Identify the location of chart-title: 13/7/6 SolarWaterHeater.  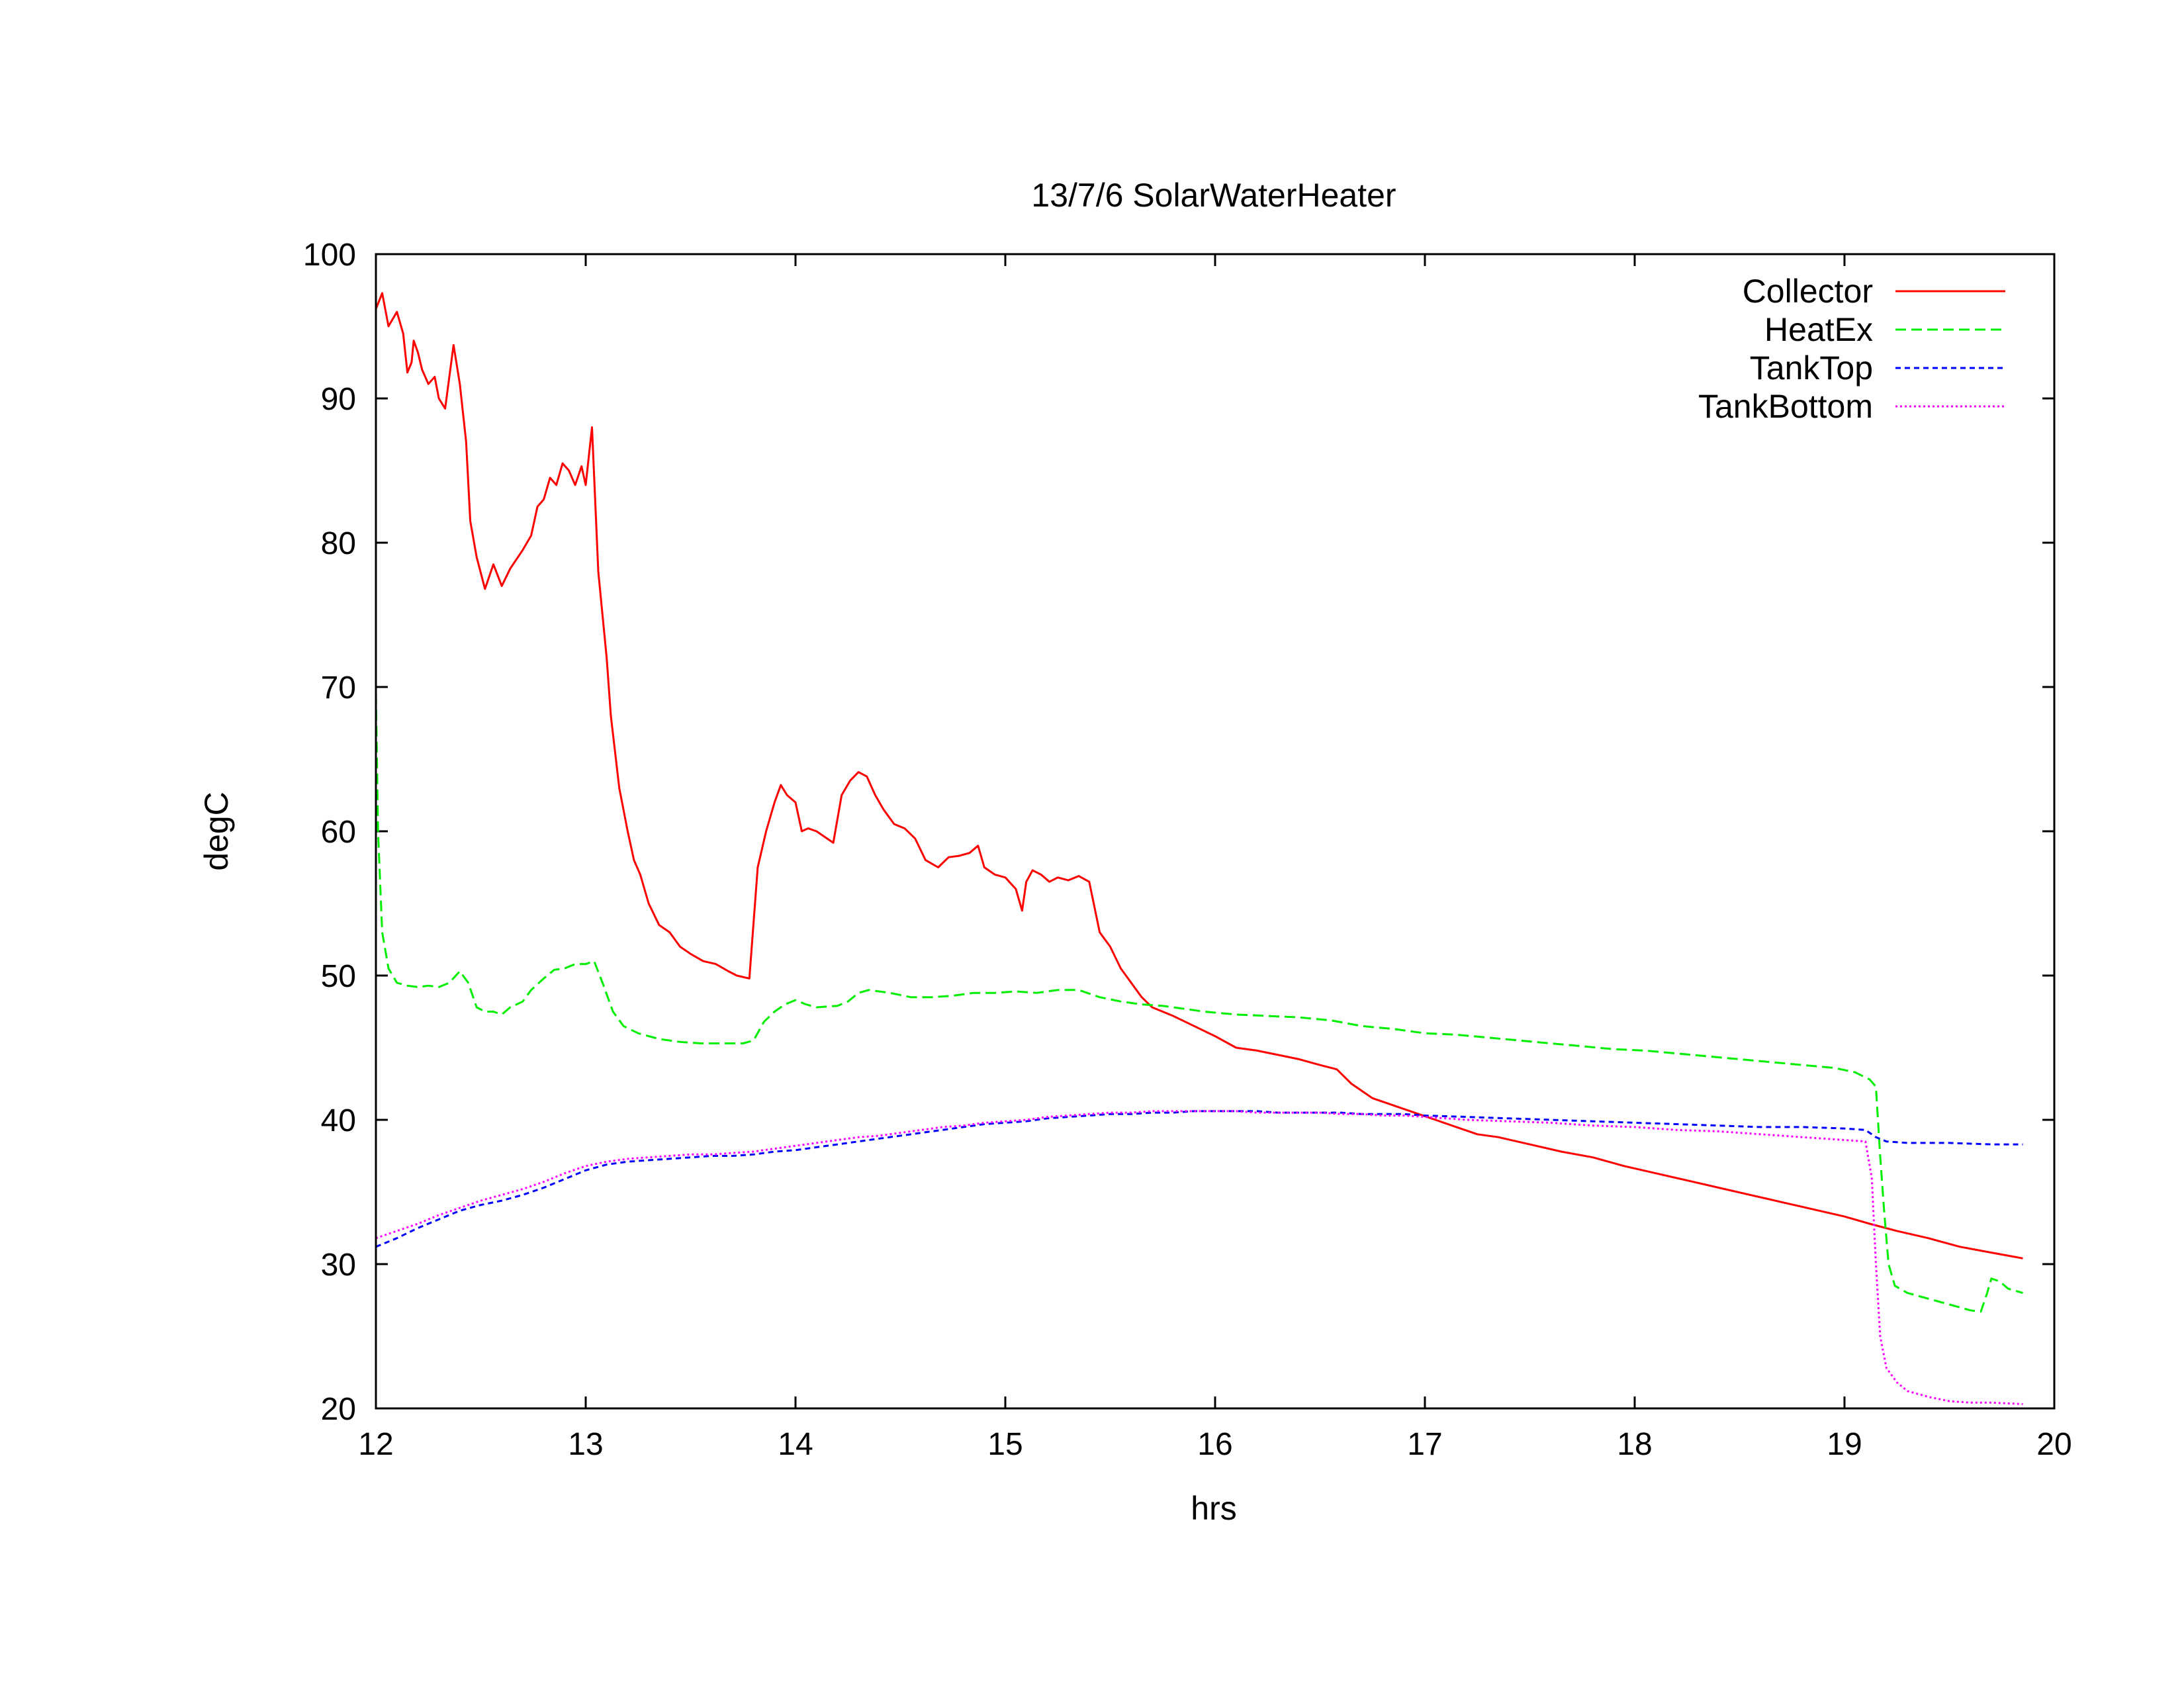
(1213, 195).